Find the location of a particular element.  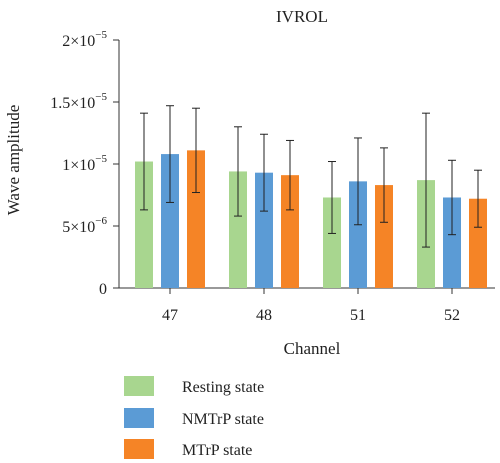

legend-label: NMTrP state is located at coordinates (223, 419).